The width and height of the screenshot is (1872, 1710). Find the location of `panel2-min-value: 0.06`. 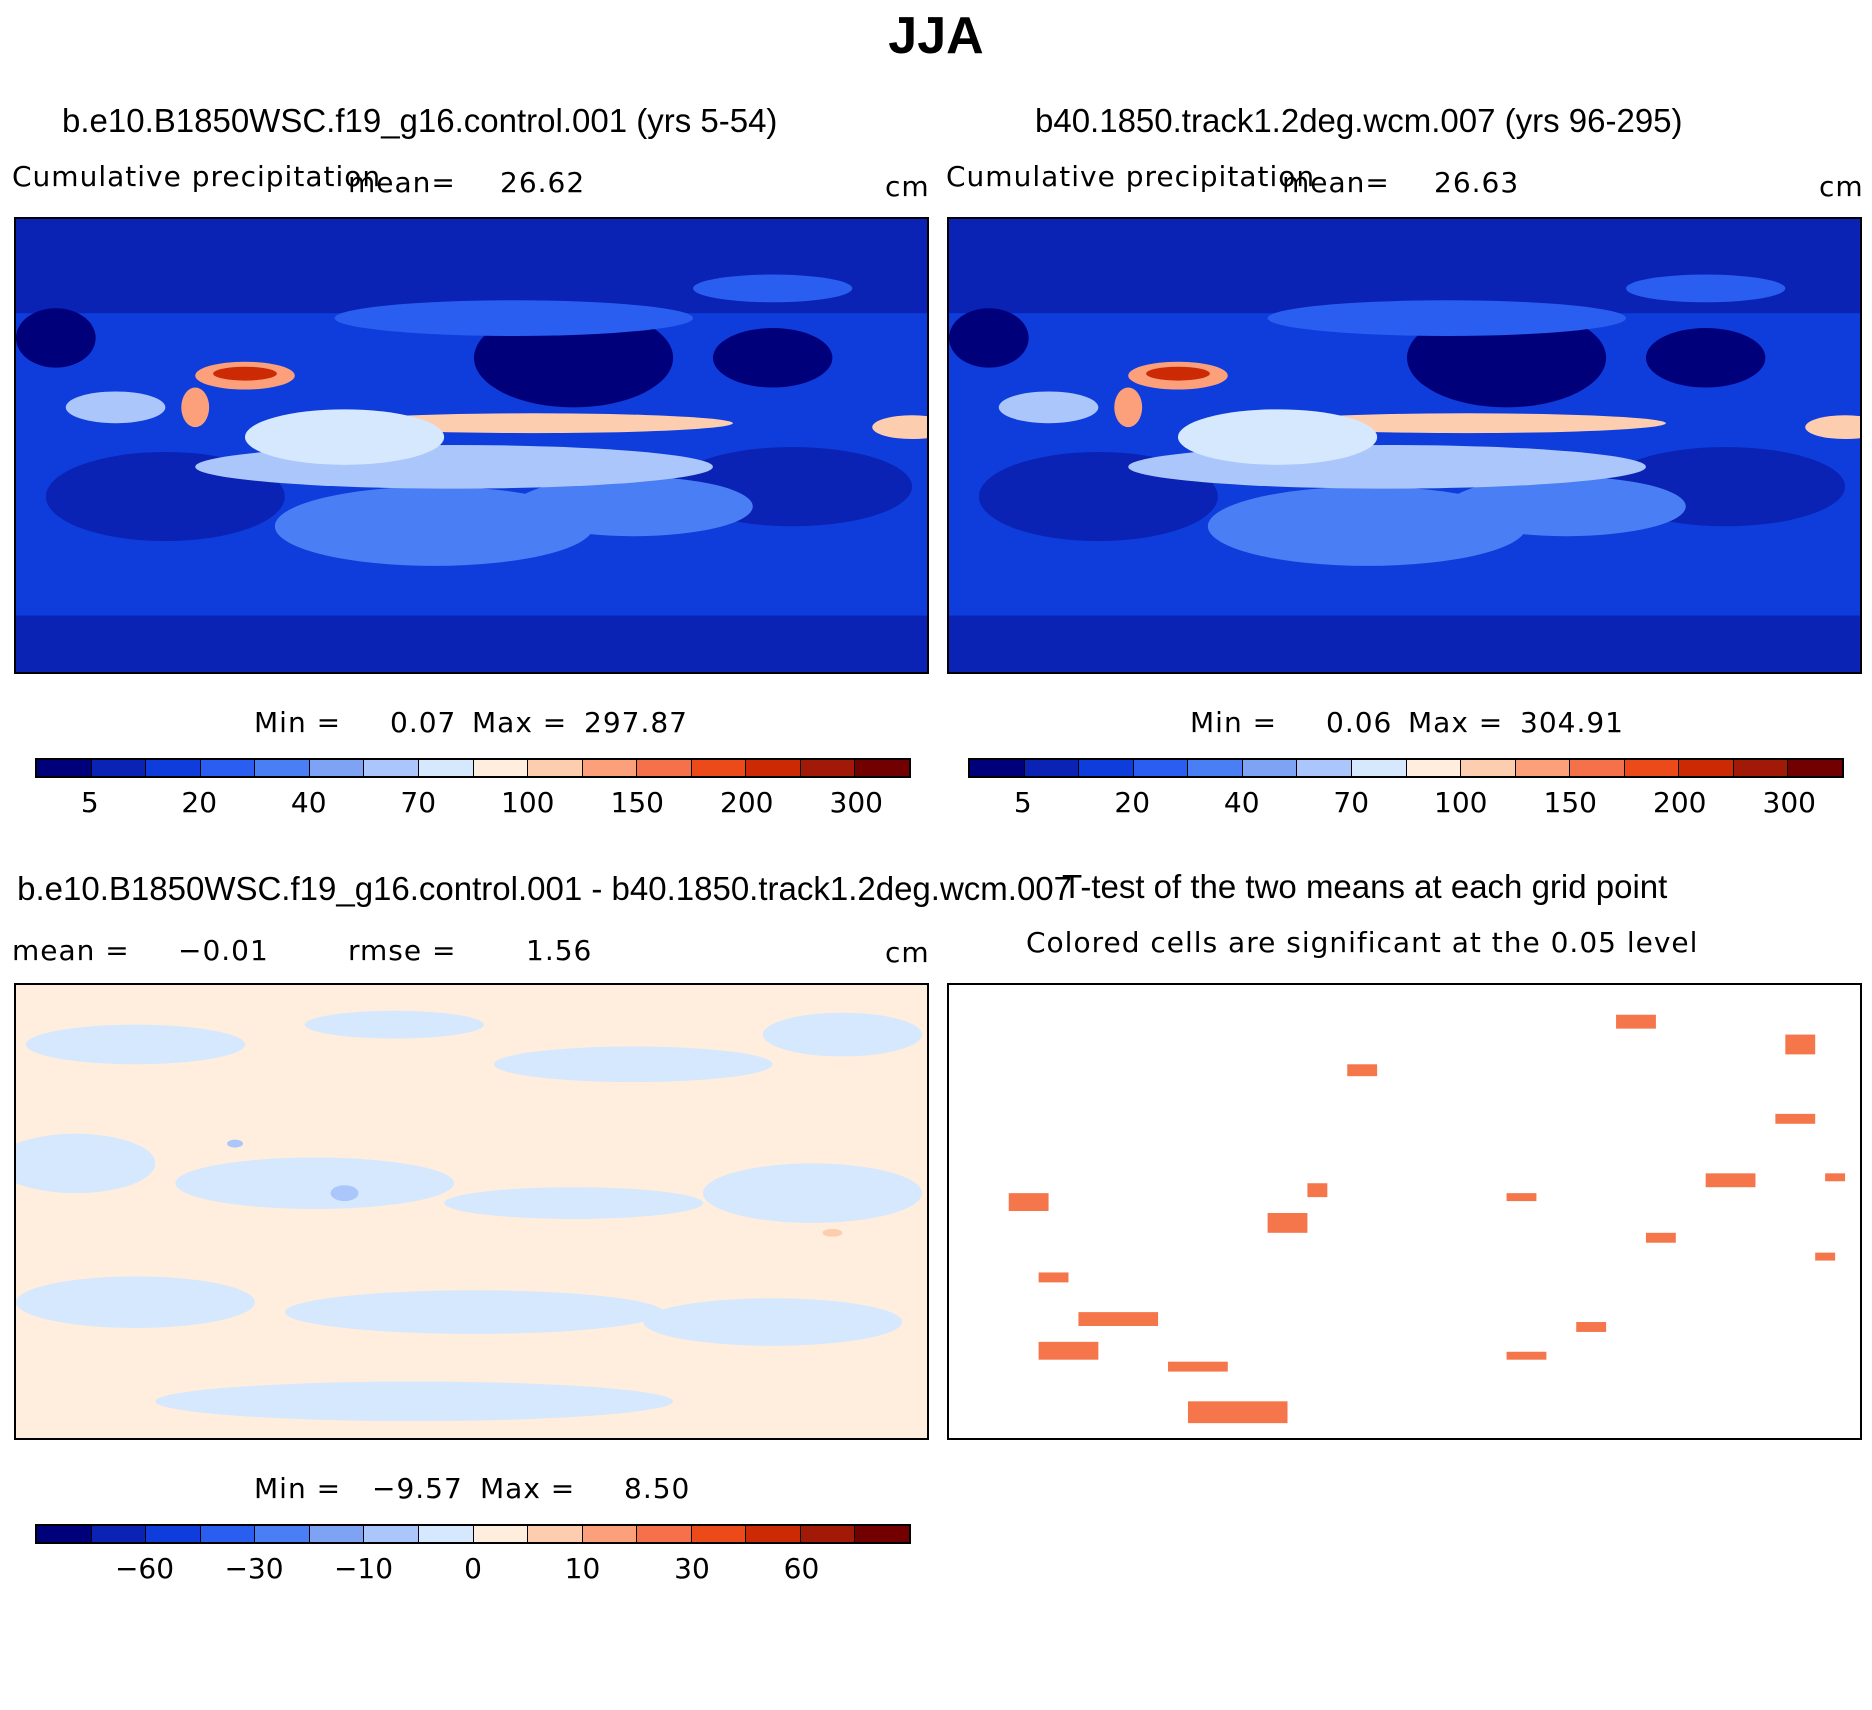

panel2-min-value: 0.06 is located at coordinates (1359, 722).